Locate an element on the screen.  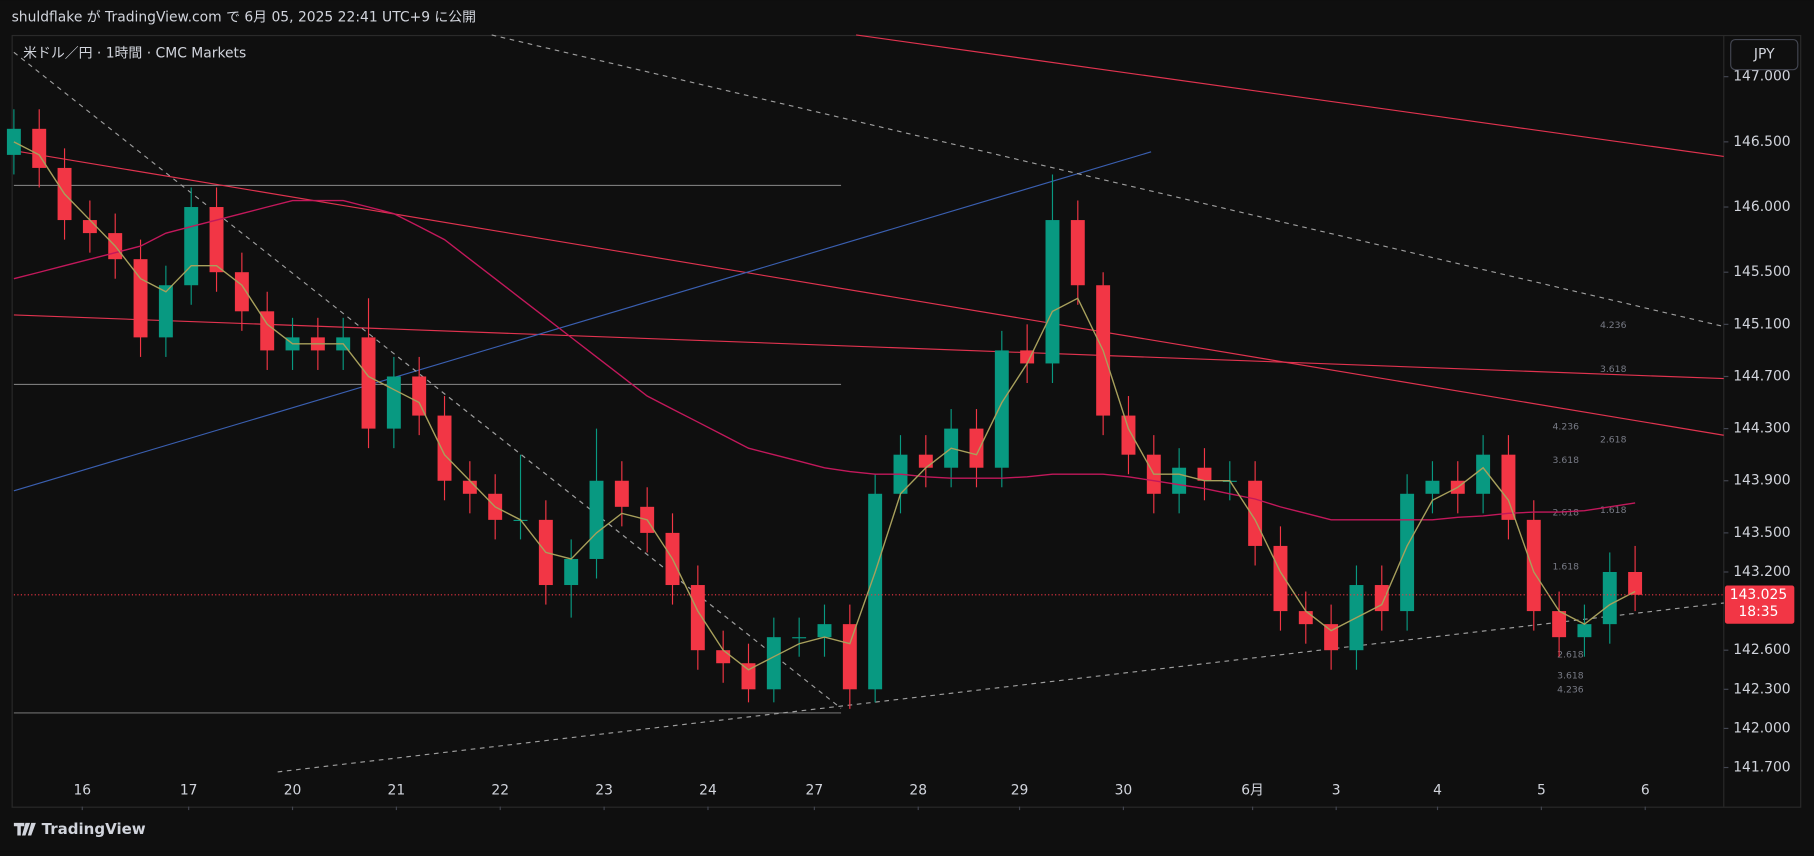
brand-logo is located at coordinates (24, 829).